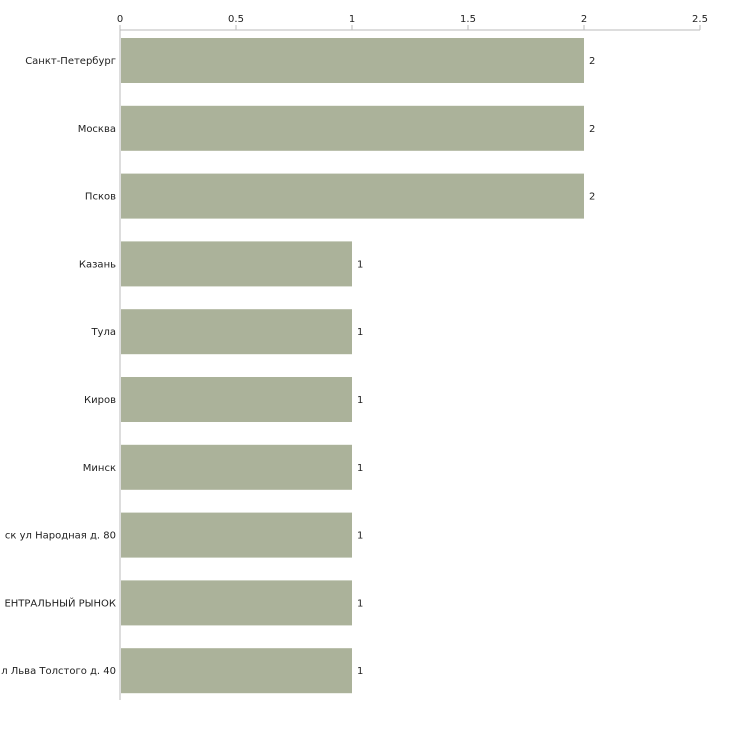  Describe the element at coordinates (352, 19) in the screenshot. I see `x-tick-label: 1` at that location.